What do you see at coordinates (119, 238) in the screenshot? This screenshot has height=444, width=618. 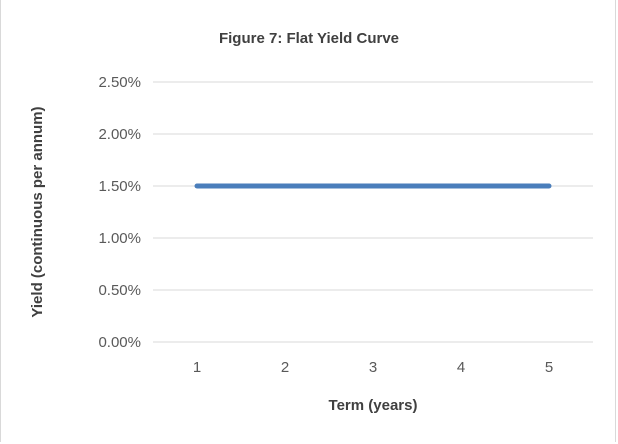 I see `y-tick-label: 1.00%` at bounding box center [119, 238].